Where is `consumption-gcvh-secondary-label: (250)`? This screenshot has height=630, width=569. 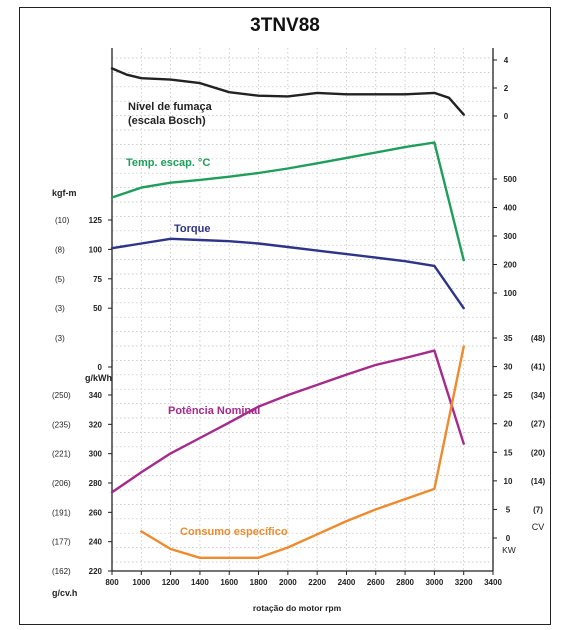
consumption-gcvh-secondary-label: (250) is located at coordinates (61, 395).